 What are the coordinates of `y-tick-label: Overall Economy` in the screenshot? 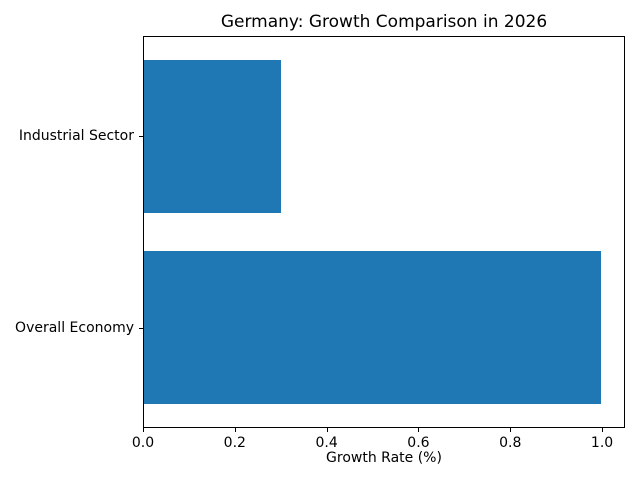 It's located at (74, 327).